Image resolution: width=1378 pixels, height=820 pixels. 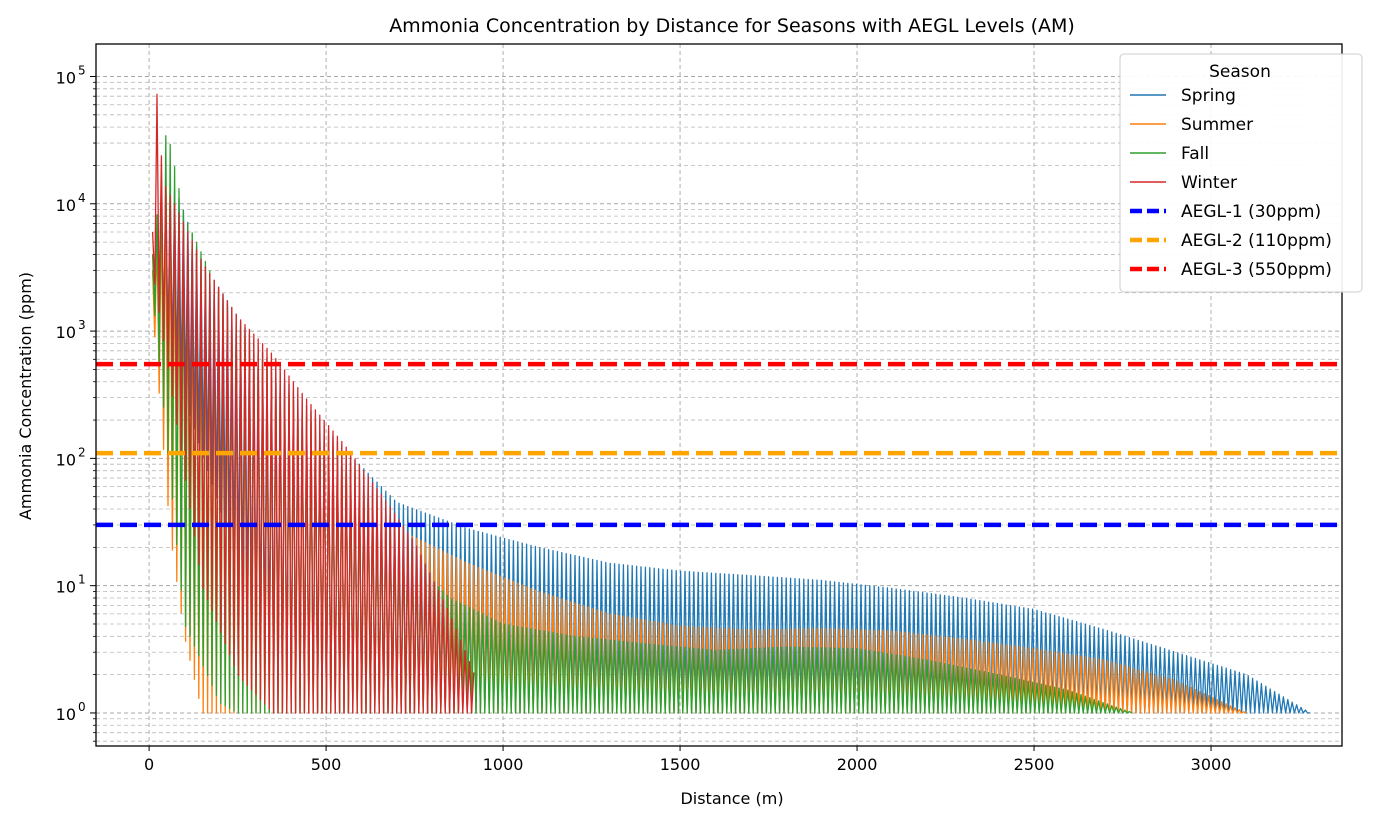 What do you see at coordinates (1195, 154) in the screenshot?
I see `legend-label-fall: Fall` at bounding box center [1195, 154].